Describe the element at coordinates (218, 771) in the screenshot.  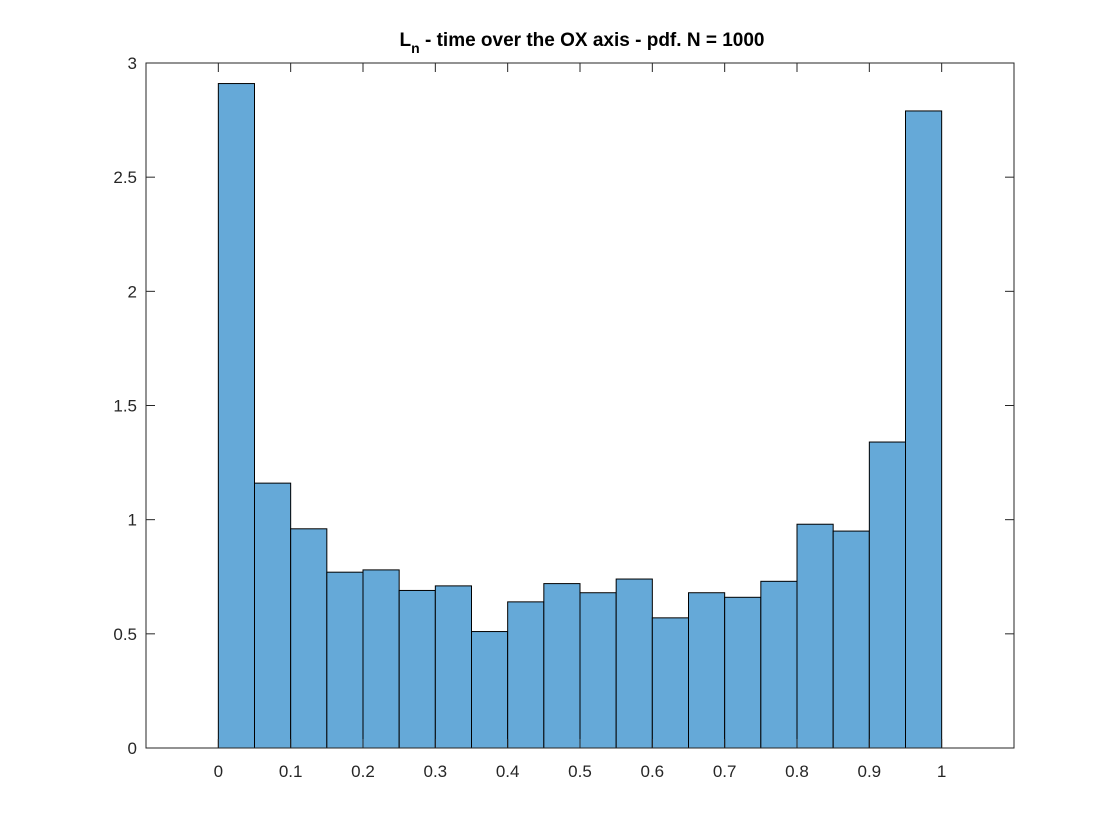
I see `x-tick-label: 0` at that location.